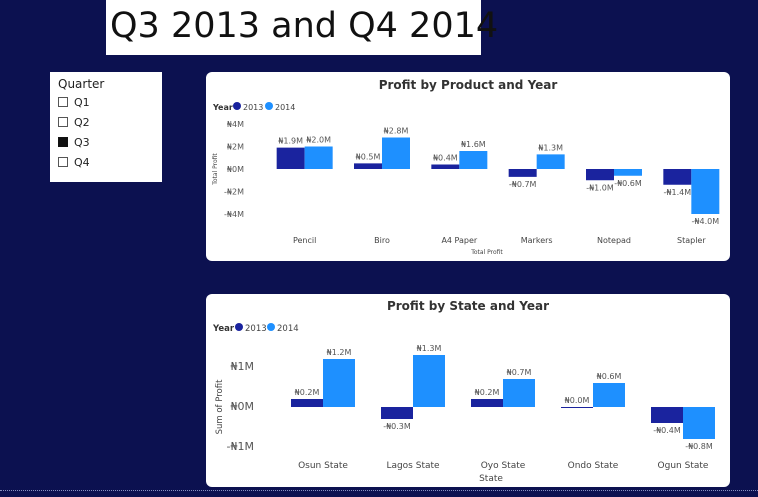 The image size is (758, 497). Describe the element at coordinates (609, 376) in the screenshot. I see `data-label: ₦0.6M` at that location.